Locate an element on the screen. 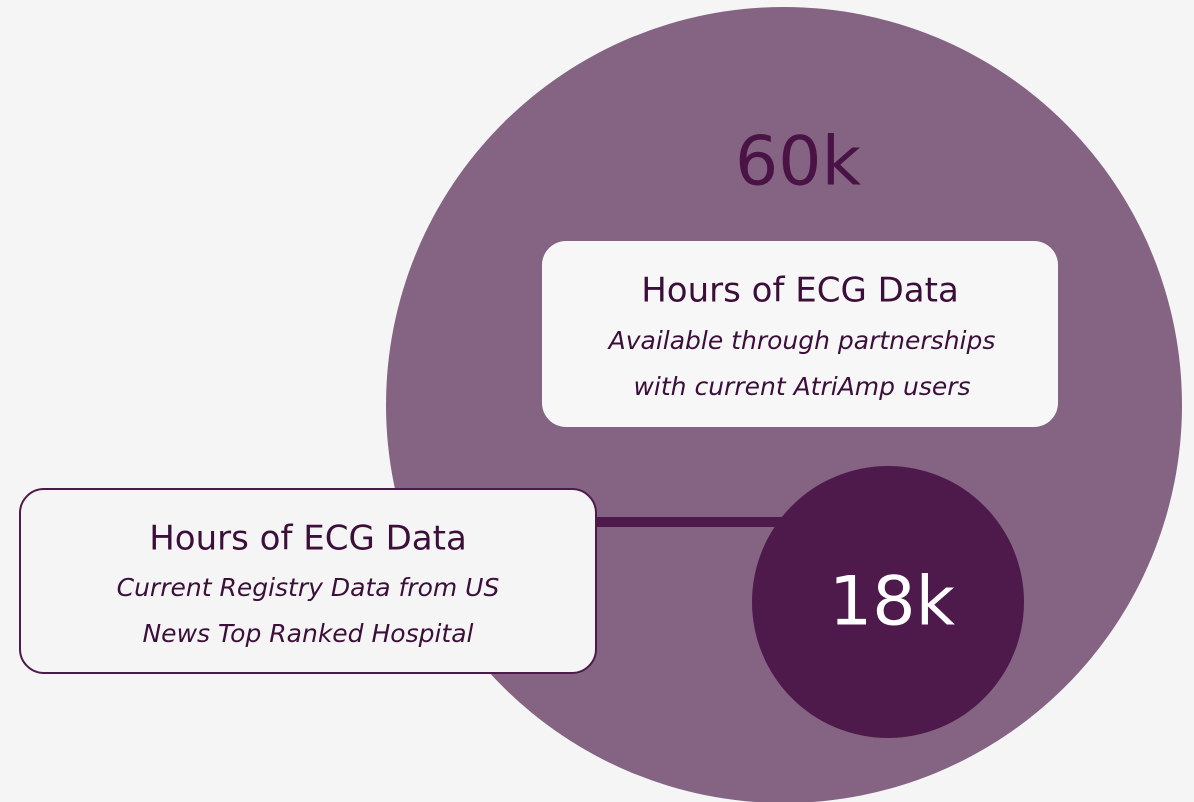 The height and width of the screenshot is (802, 1194). small-label-box is located at coordinates (308, 581).